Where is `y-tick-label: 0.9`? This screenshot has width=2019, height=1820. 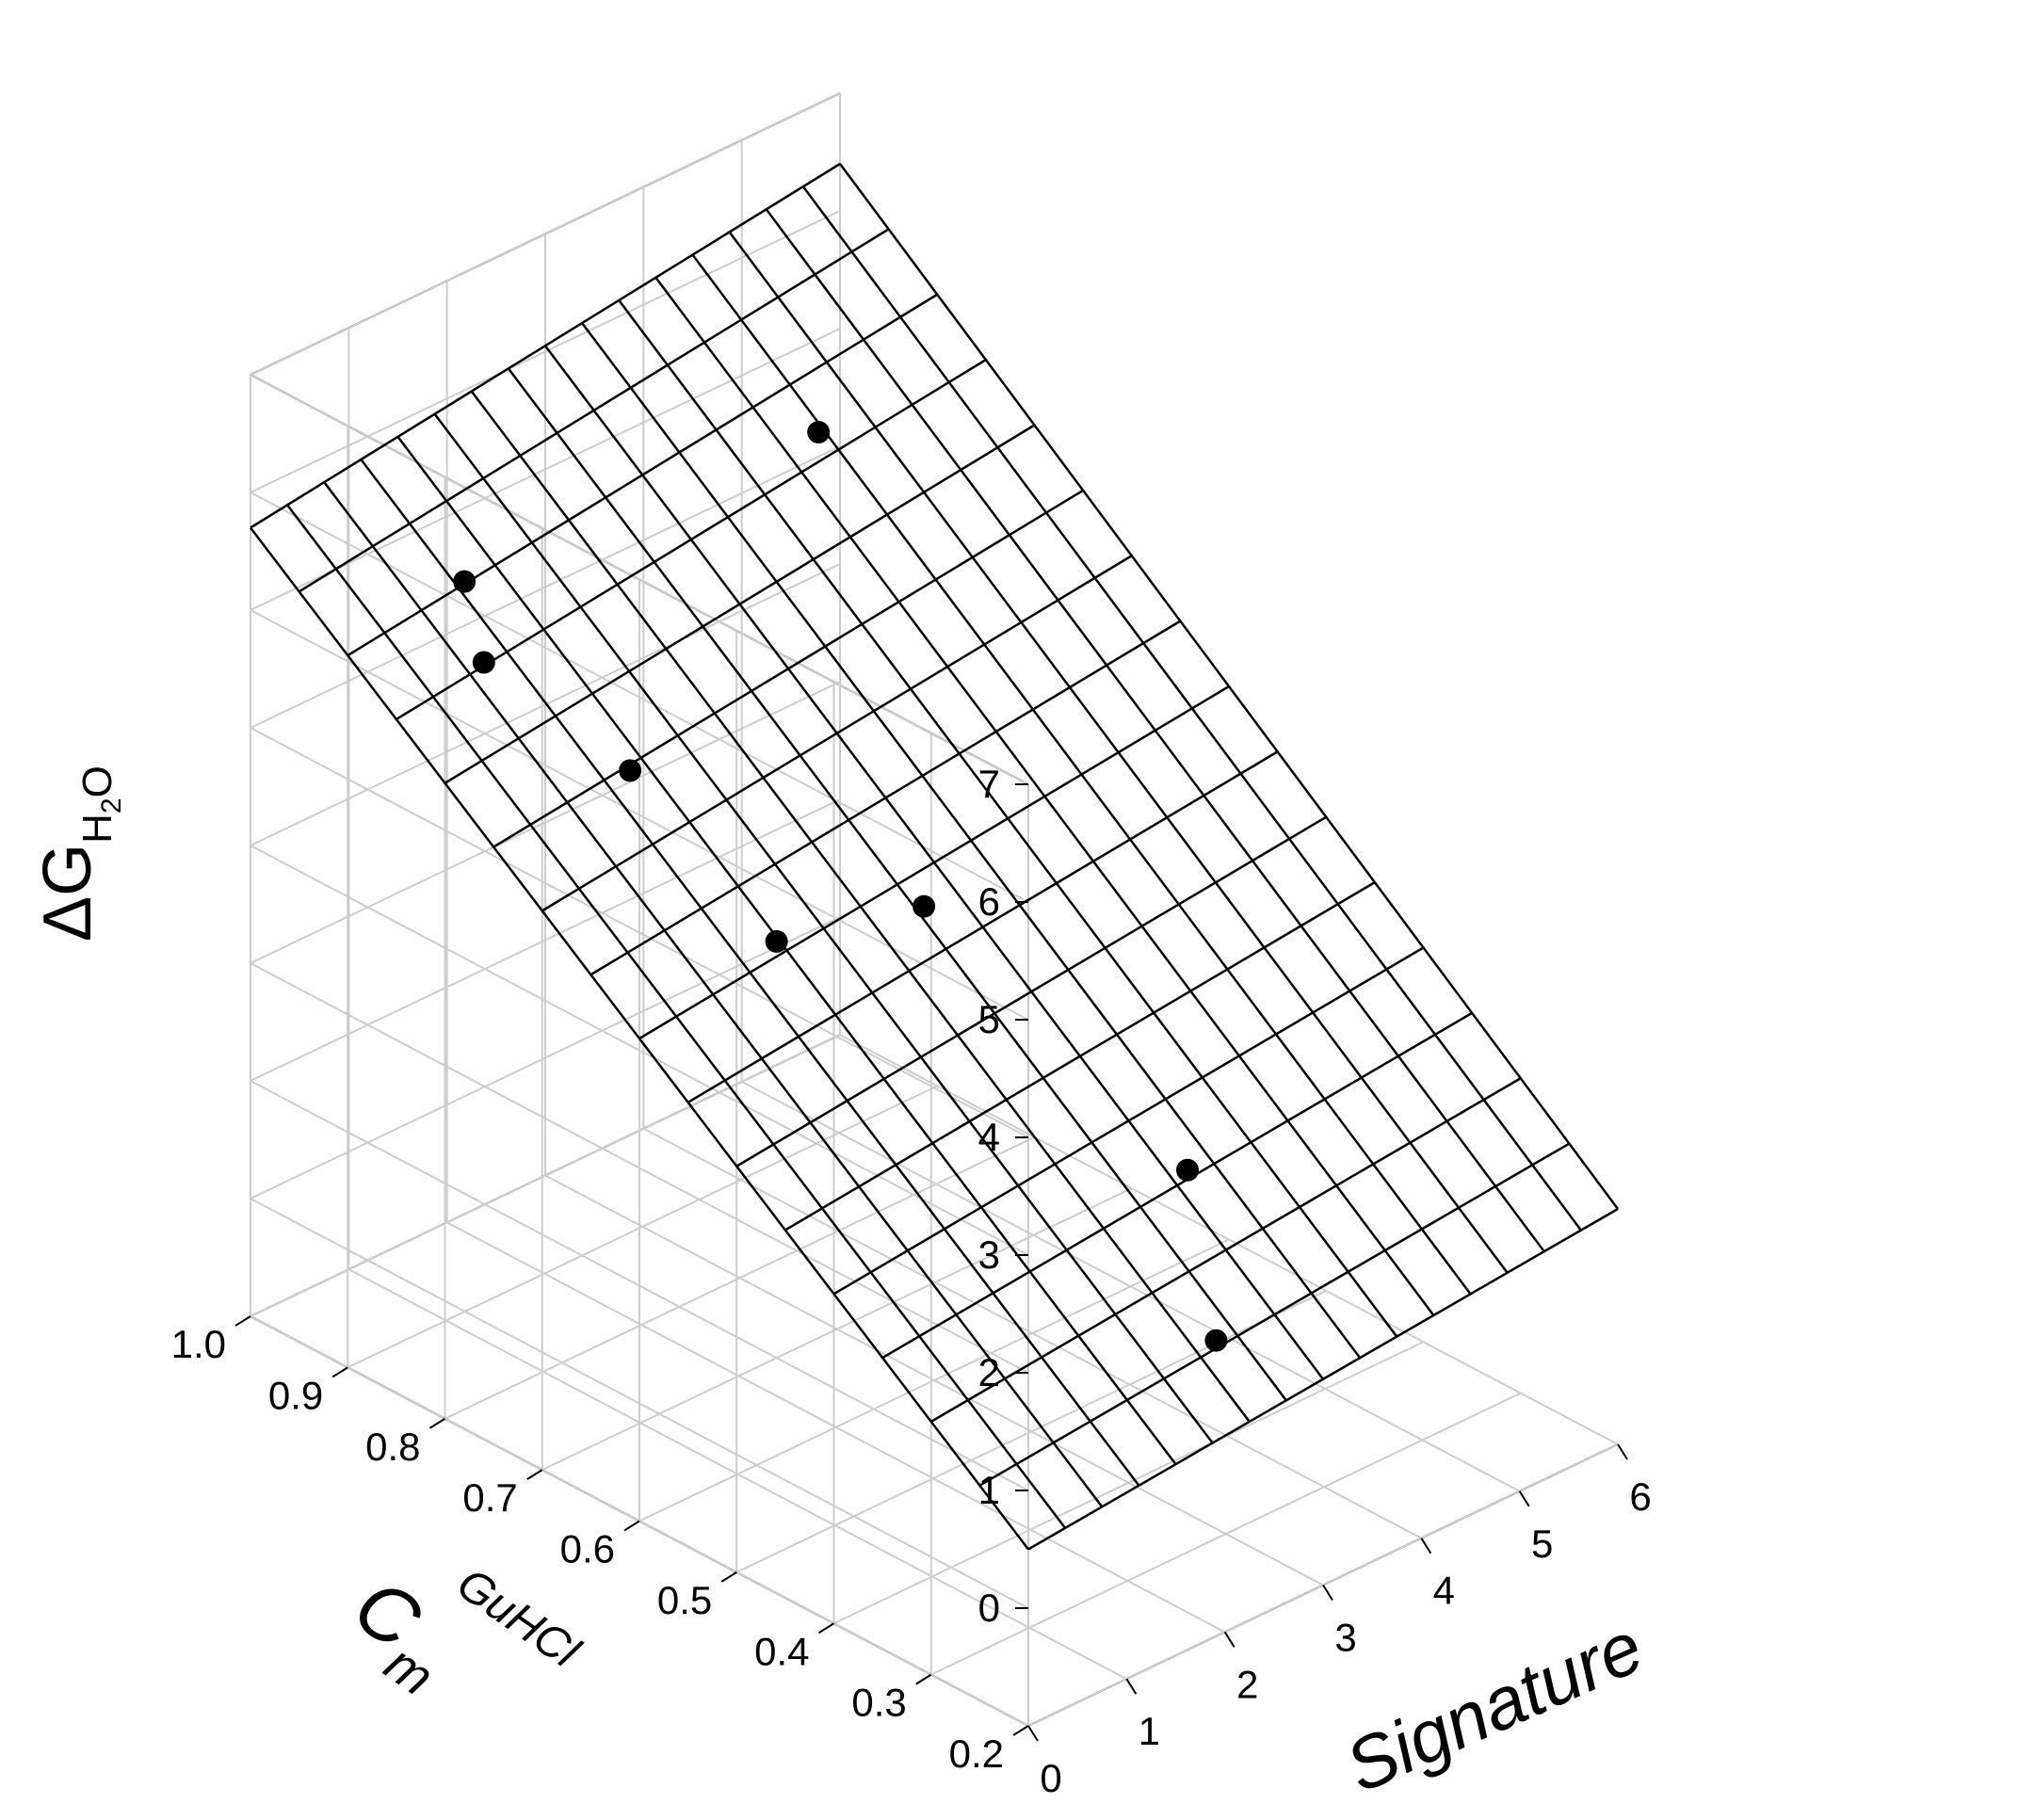 y-tick-label: 0.9 is located at coordinates (295, 1395).